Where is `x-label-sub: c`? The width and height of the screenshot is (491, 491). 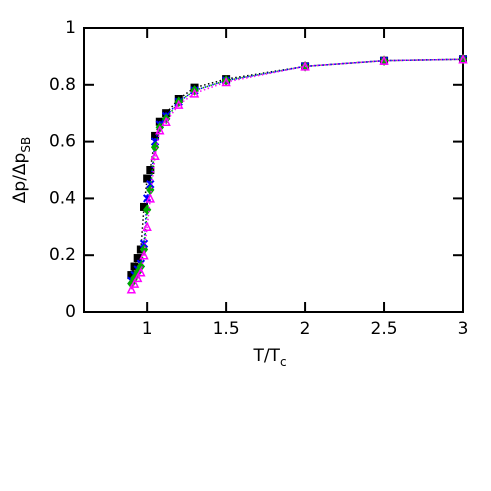 x-label-sub: c is located at coordinates (283, 362).